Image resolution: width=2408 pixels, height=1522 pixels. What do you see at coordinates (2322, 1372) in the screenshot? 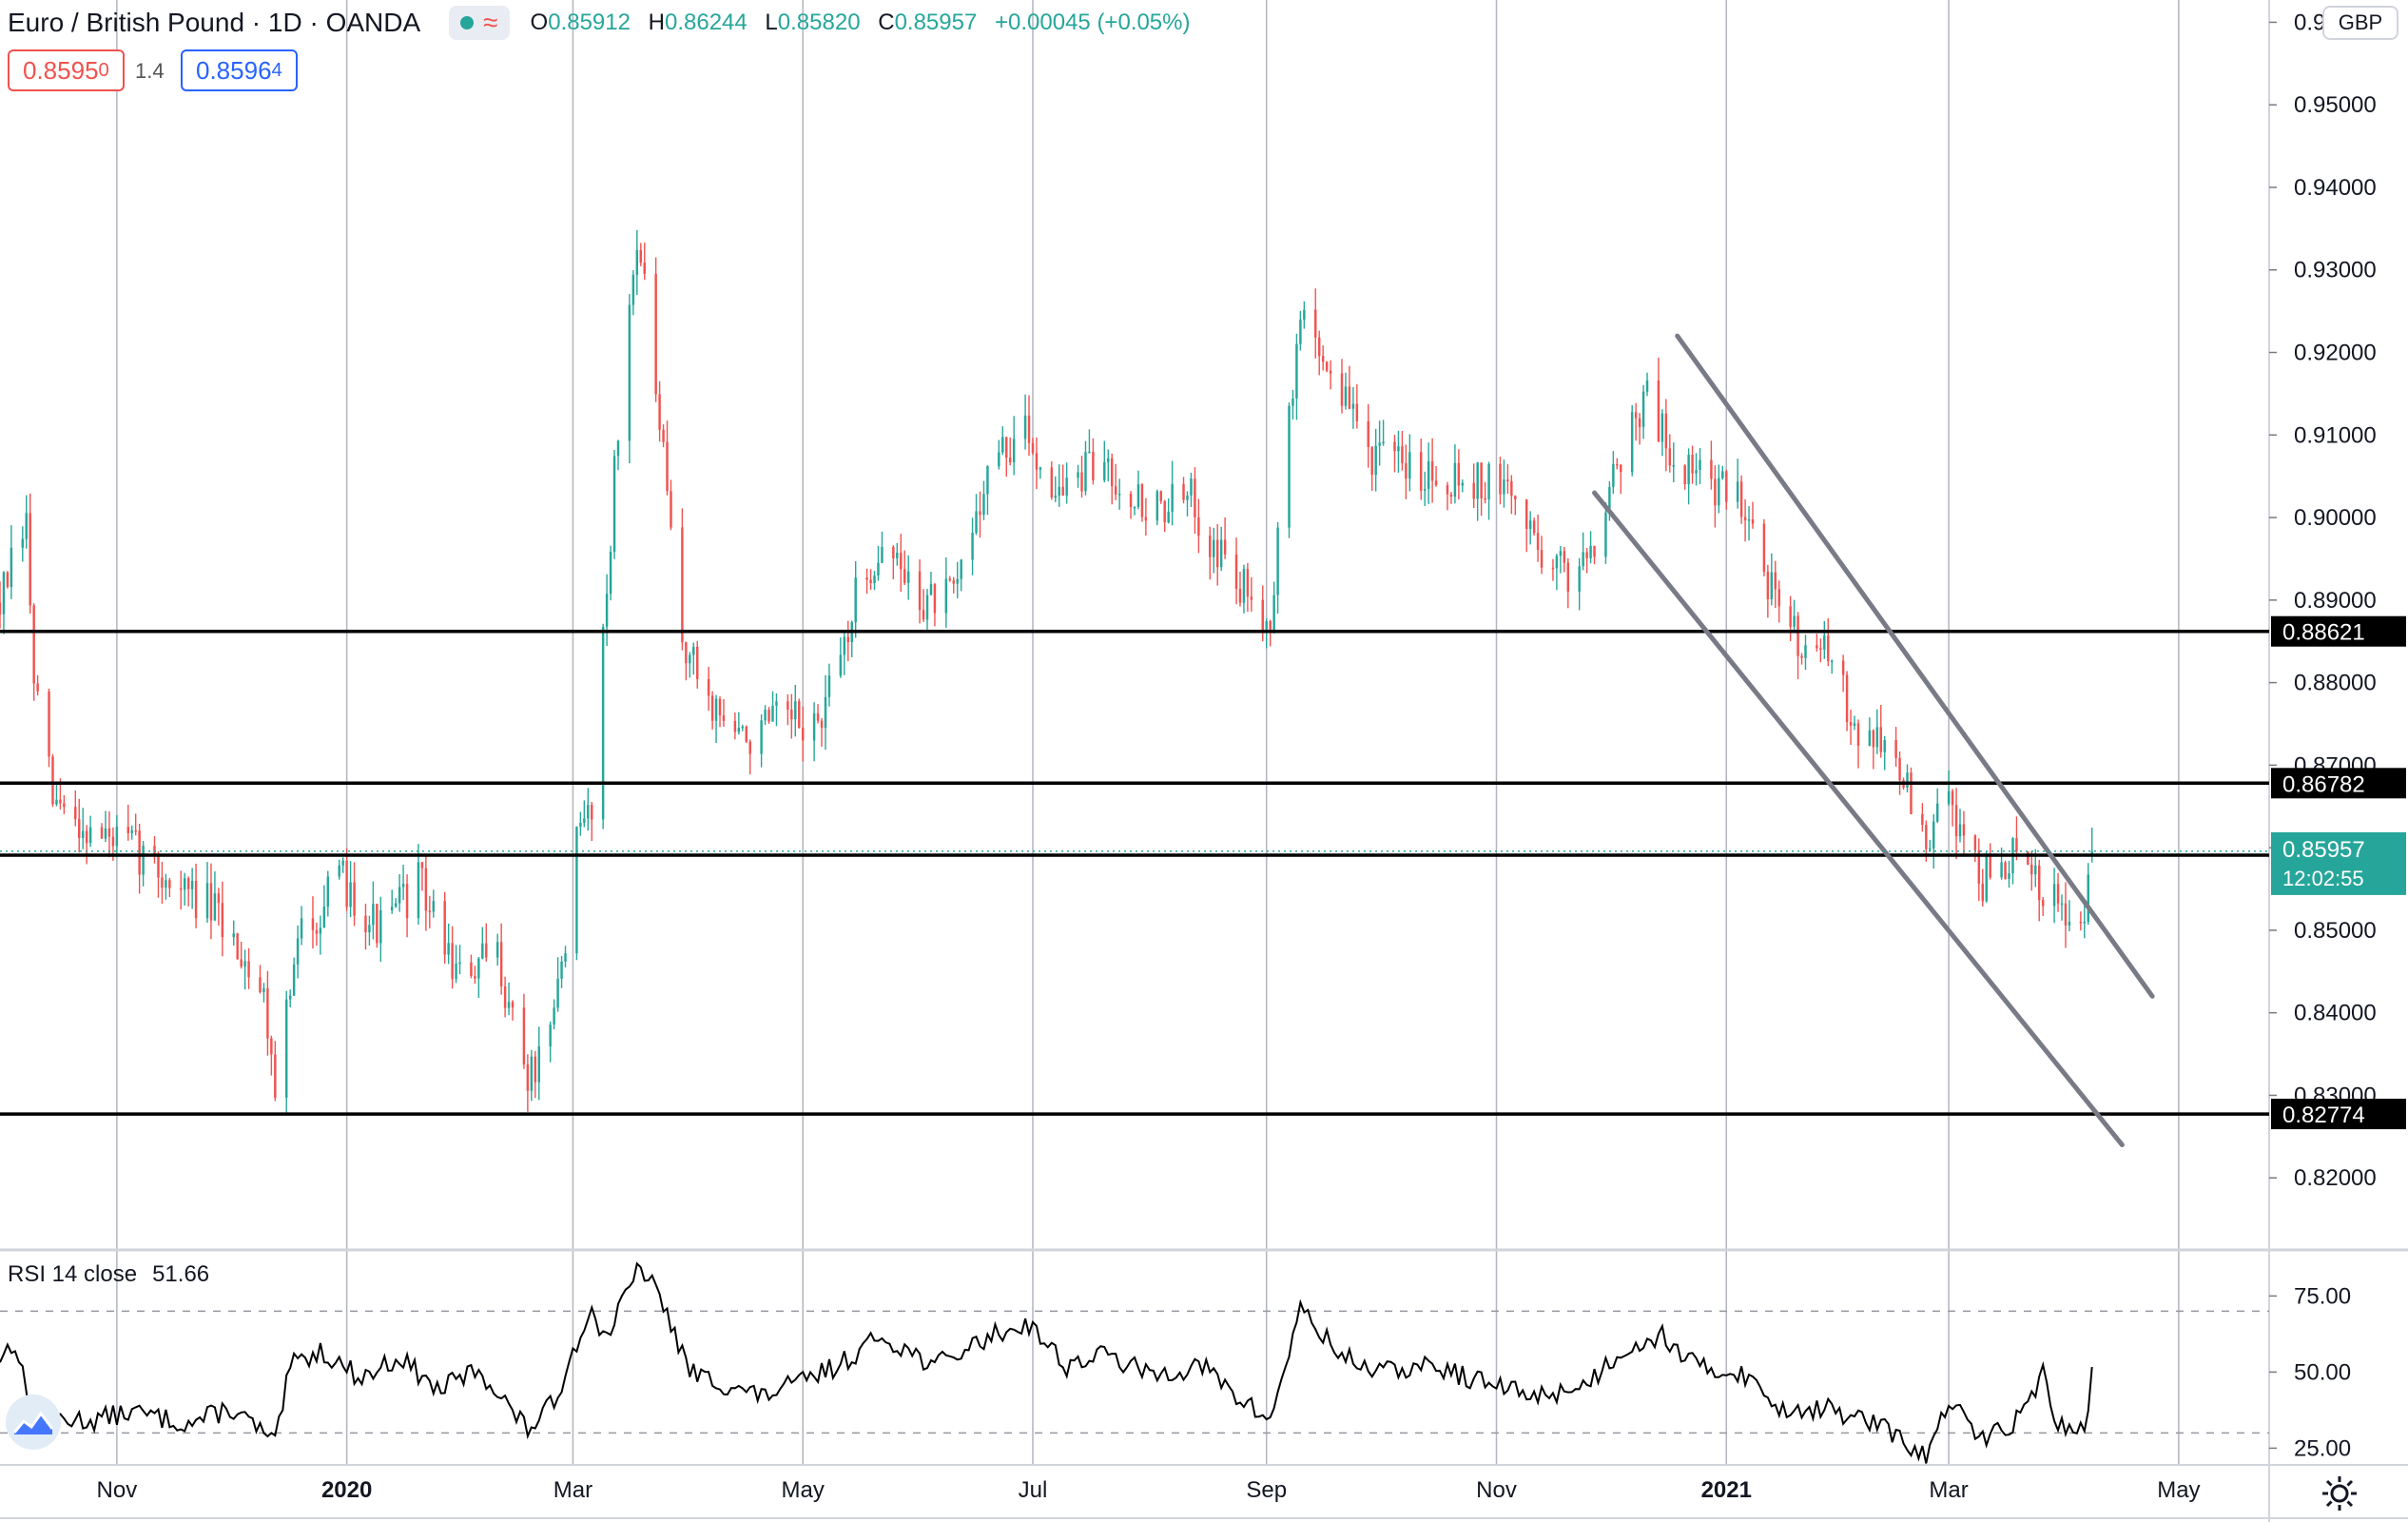
I see `rsi-tick-label: 50.00` at bounding box center [2322, 1372].